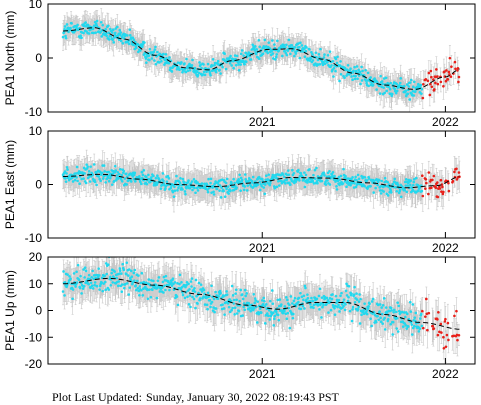 The image size is (481, 405). I want to click on y-tick-label: -10, so click(34, 112).